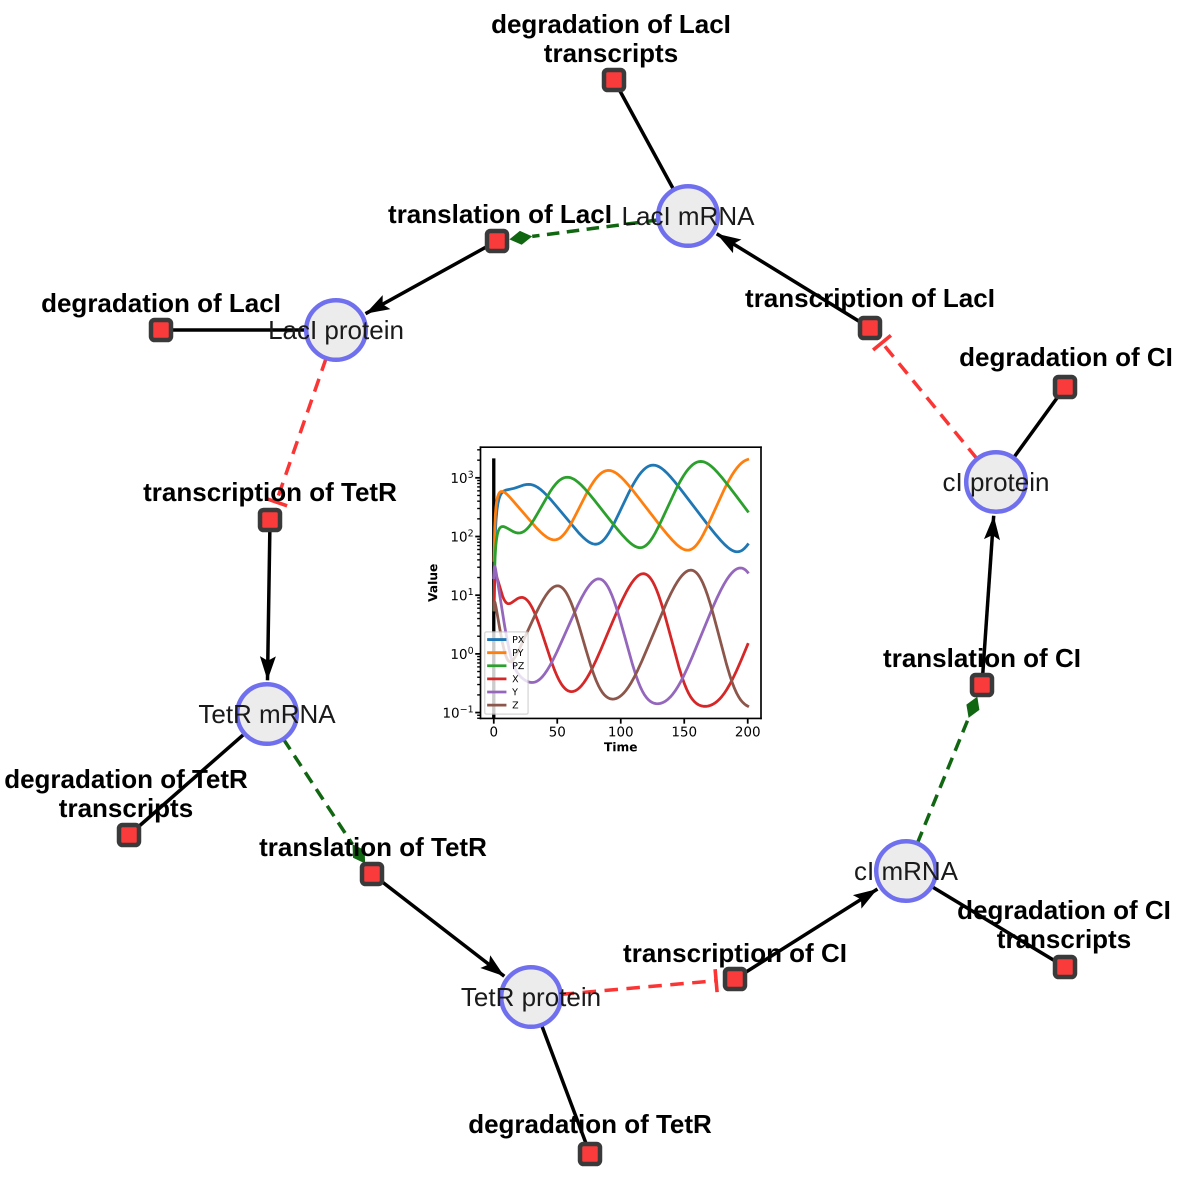 The image size is (1189, 1200). Describe the element at coordinates (996, 482) in the screenshot. I see `svg-text: cI protein` at that location.